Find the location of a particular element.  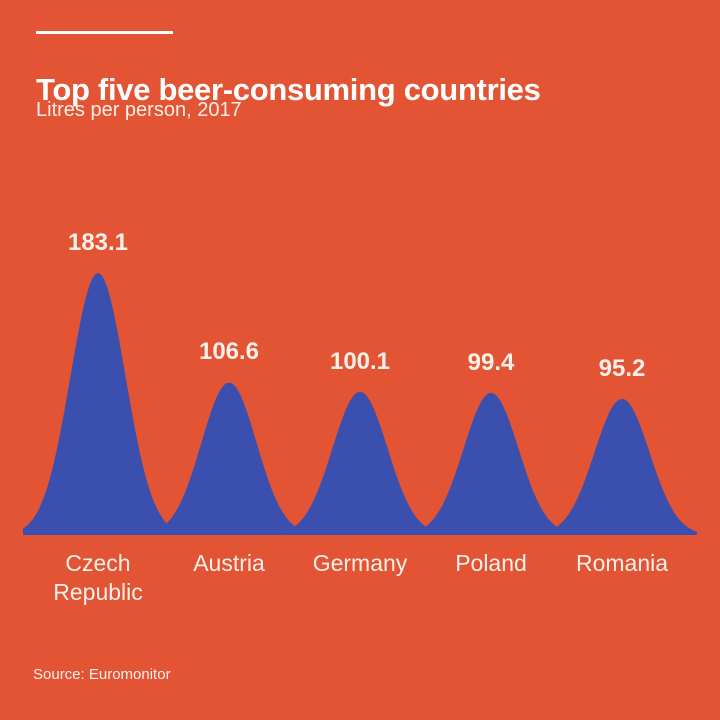

chart-title: Top five beer-consuming countries is located at coordinates (288, 89).